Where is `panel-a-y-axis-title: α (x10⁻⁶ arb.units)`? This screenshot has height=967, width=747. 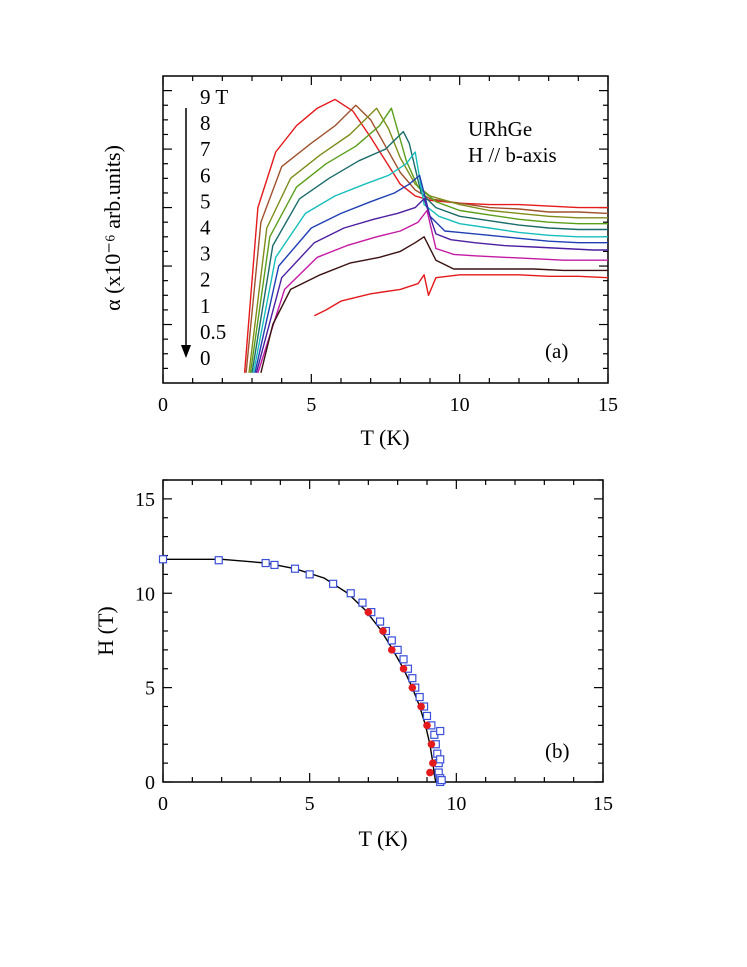 panel-a-y-axis-title: α (x10⁻⁶ arb.units) is located at coordinates (112, 228).